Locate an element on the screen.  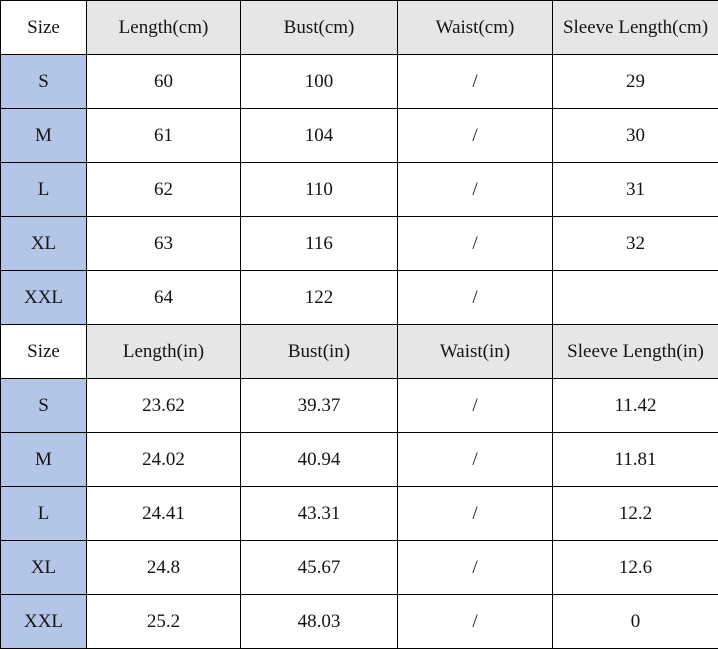
sleeve-value-cell: 11.81 is located at coordinates (635, 459).